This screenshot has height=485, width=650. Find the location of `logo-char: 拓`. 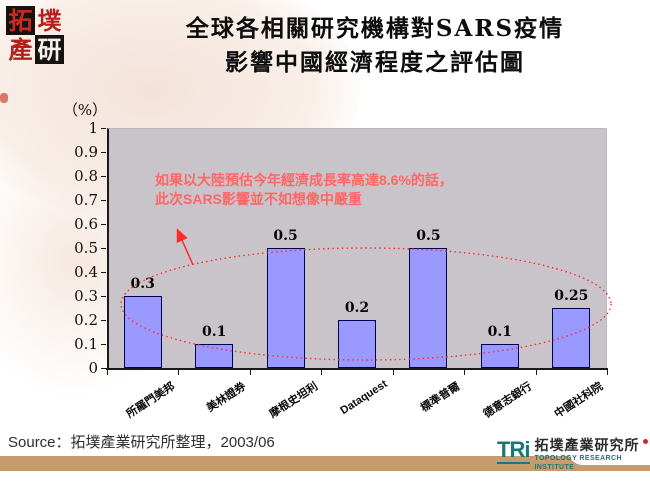

logo-char: 拓 is located at coordinates (20, 20).